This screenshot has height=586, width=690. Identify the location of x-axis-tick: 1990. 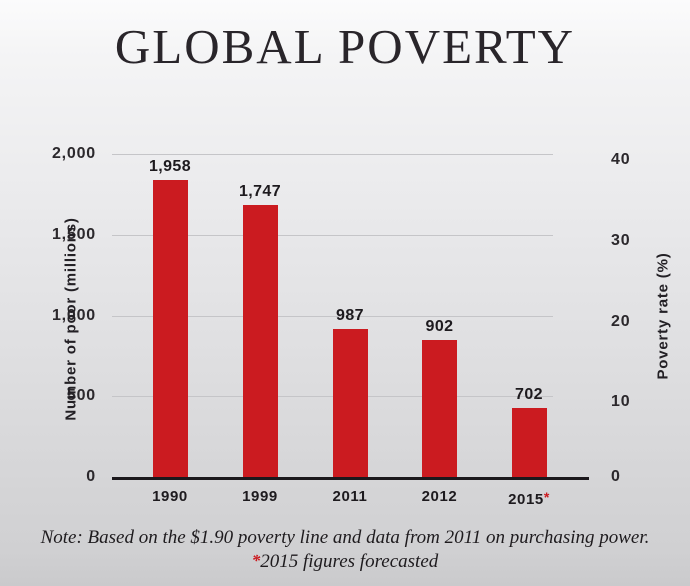
(170, 497).